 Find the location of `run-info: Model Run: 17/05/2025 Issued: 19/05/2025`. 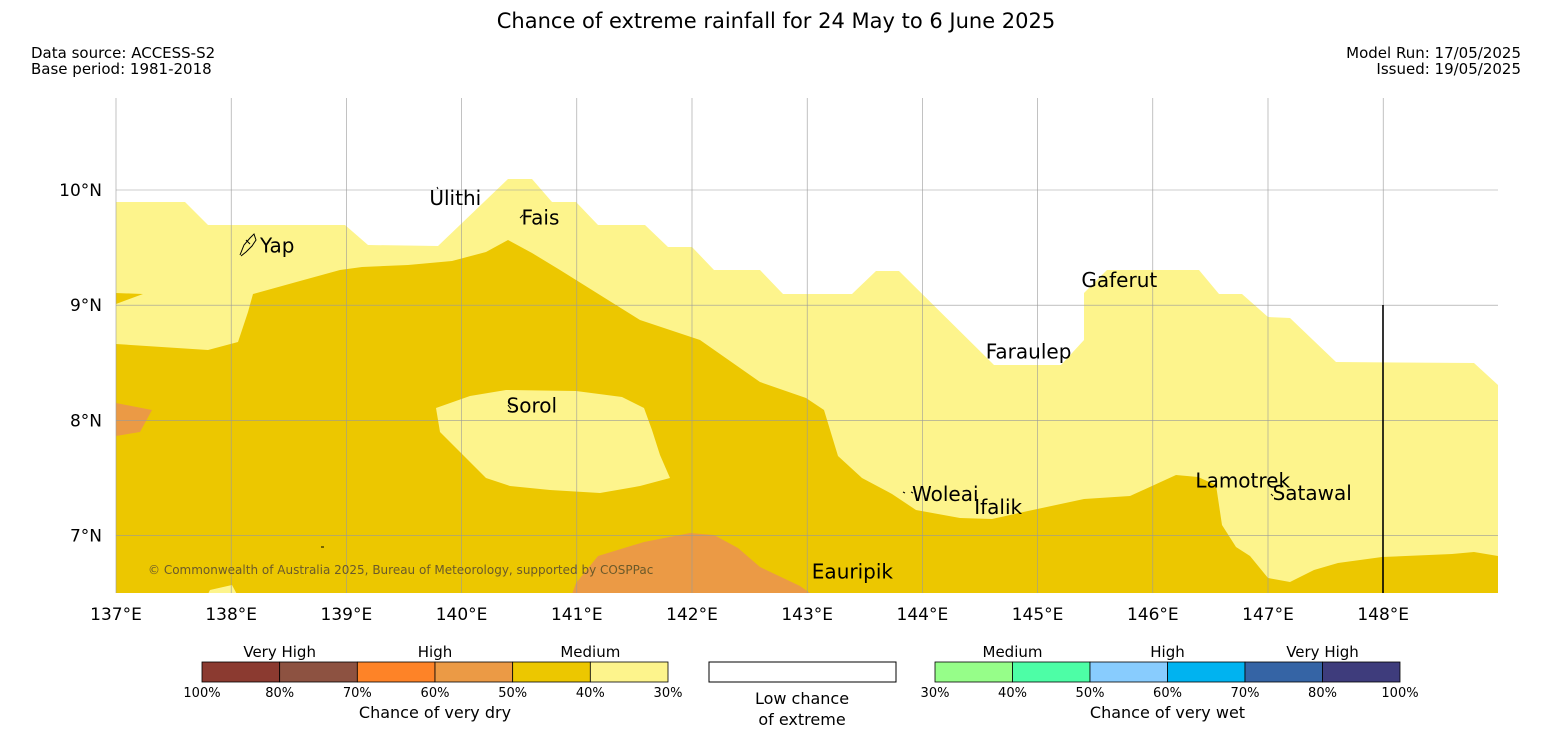

run-info: Model Run: 17/05/2025 Issued: 19/05/2025 is located at coordinates (1433, 61).